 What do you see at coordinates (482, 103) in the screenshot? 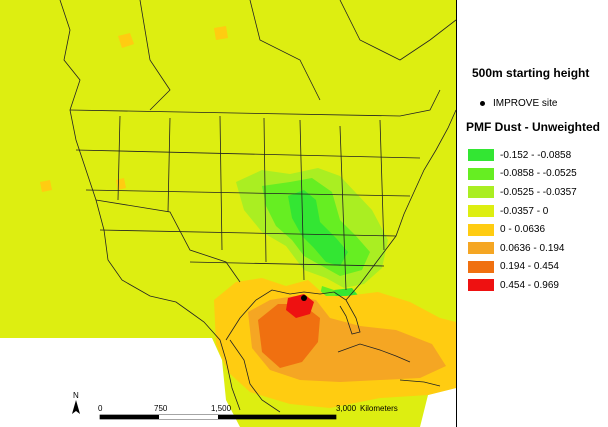
I see `black-dot-icon` at bounding box center [482, 103].